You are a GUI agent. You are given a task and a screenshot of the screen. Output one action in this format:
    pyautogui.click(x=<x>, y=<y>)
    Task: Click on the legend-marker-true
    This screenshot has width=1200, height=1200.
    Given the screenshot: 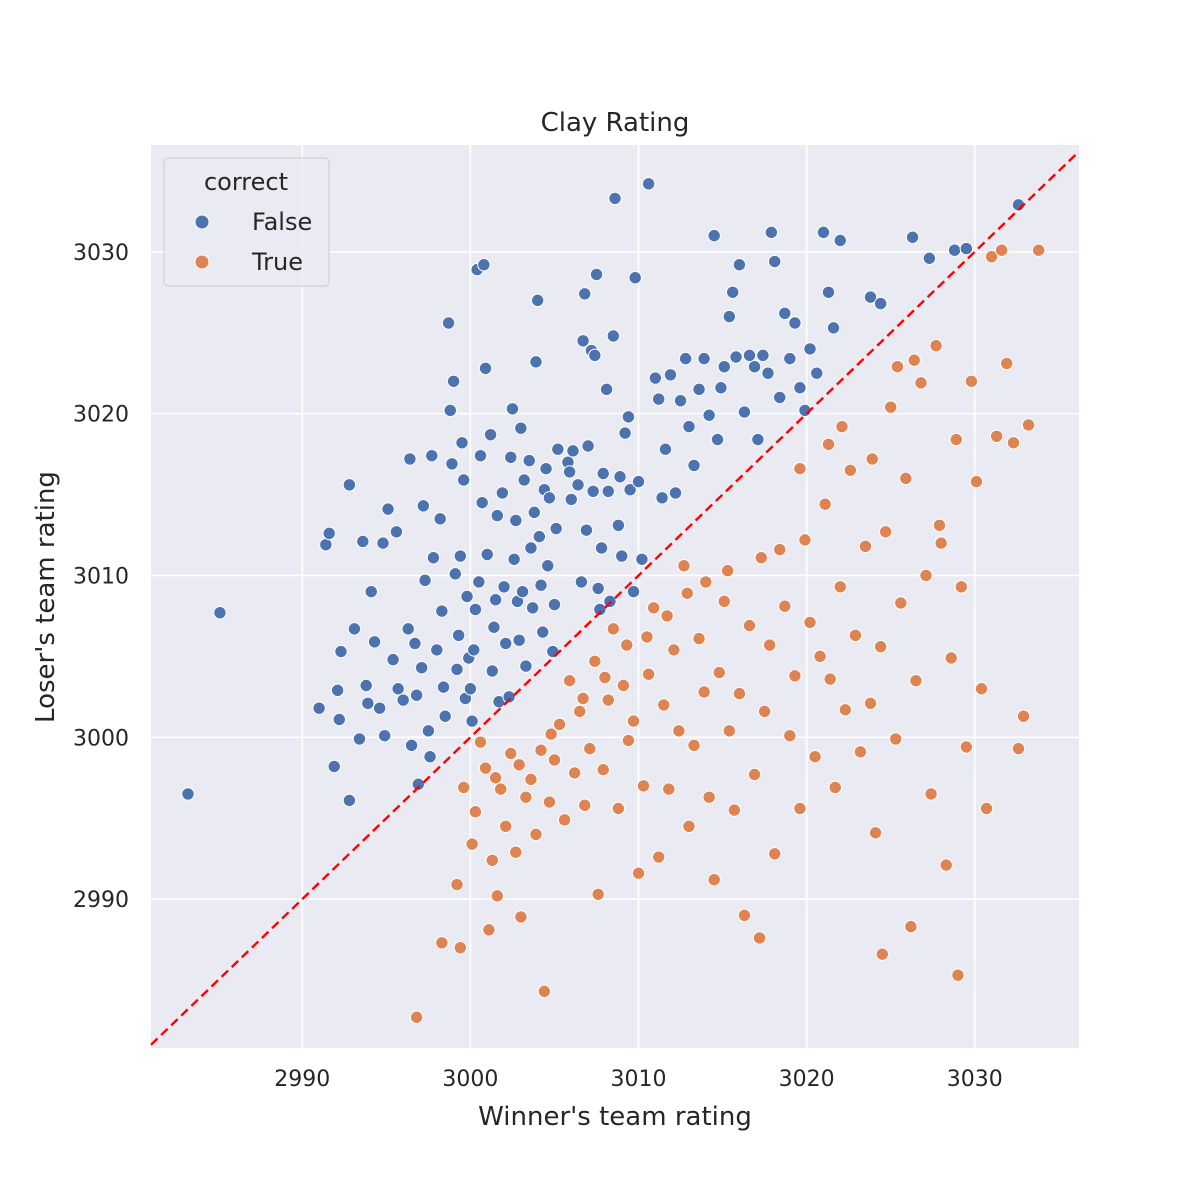 What is the action you would take?
    pyautogui.click(x=202, y=262)
    